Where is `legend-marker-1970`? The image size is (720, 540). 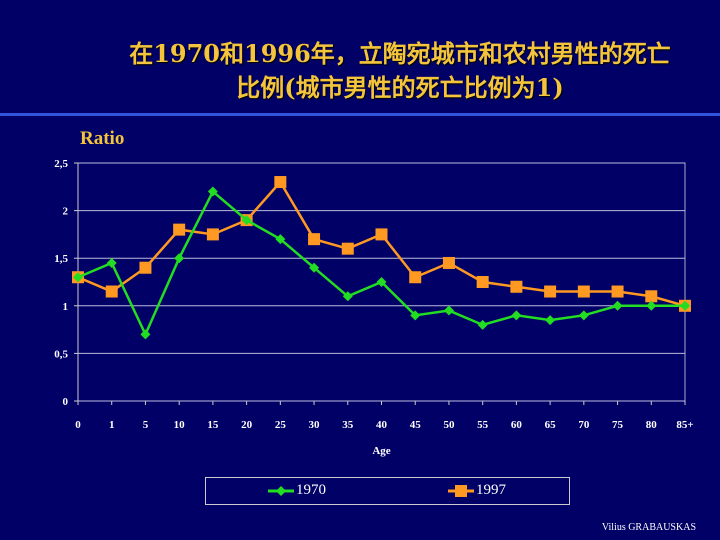
legend-marker-1970 is located at coordinates (281, 491).